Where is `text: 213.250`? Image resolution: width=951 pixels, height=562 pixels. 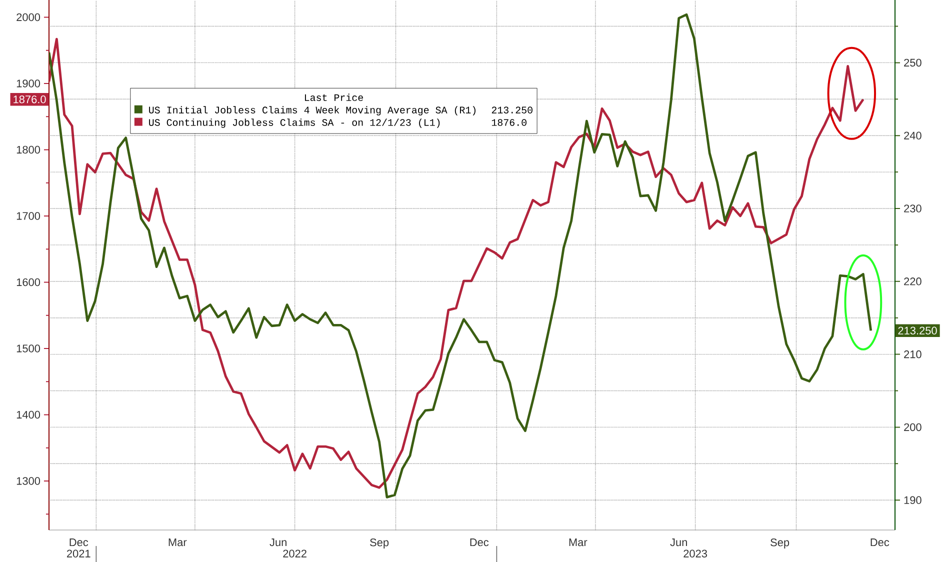 text: 213.250 is located at coordinates (917, 330).